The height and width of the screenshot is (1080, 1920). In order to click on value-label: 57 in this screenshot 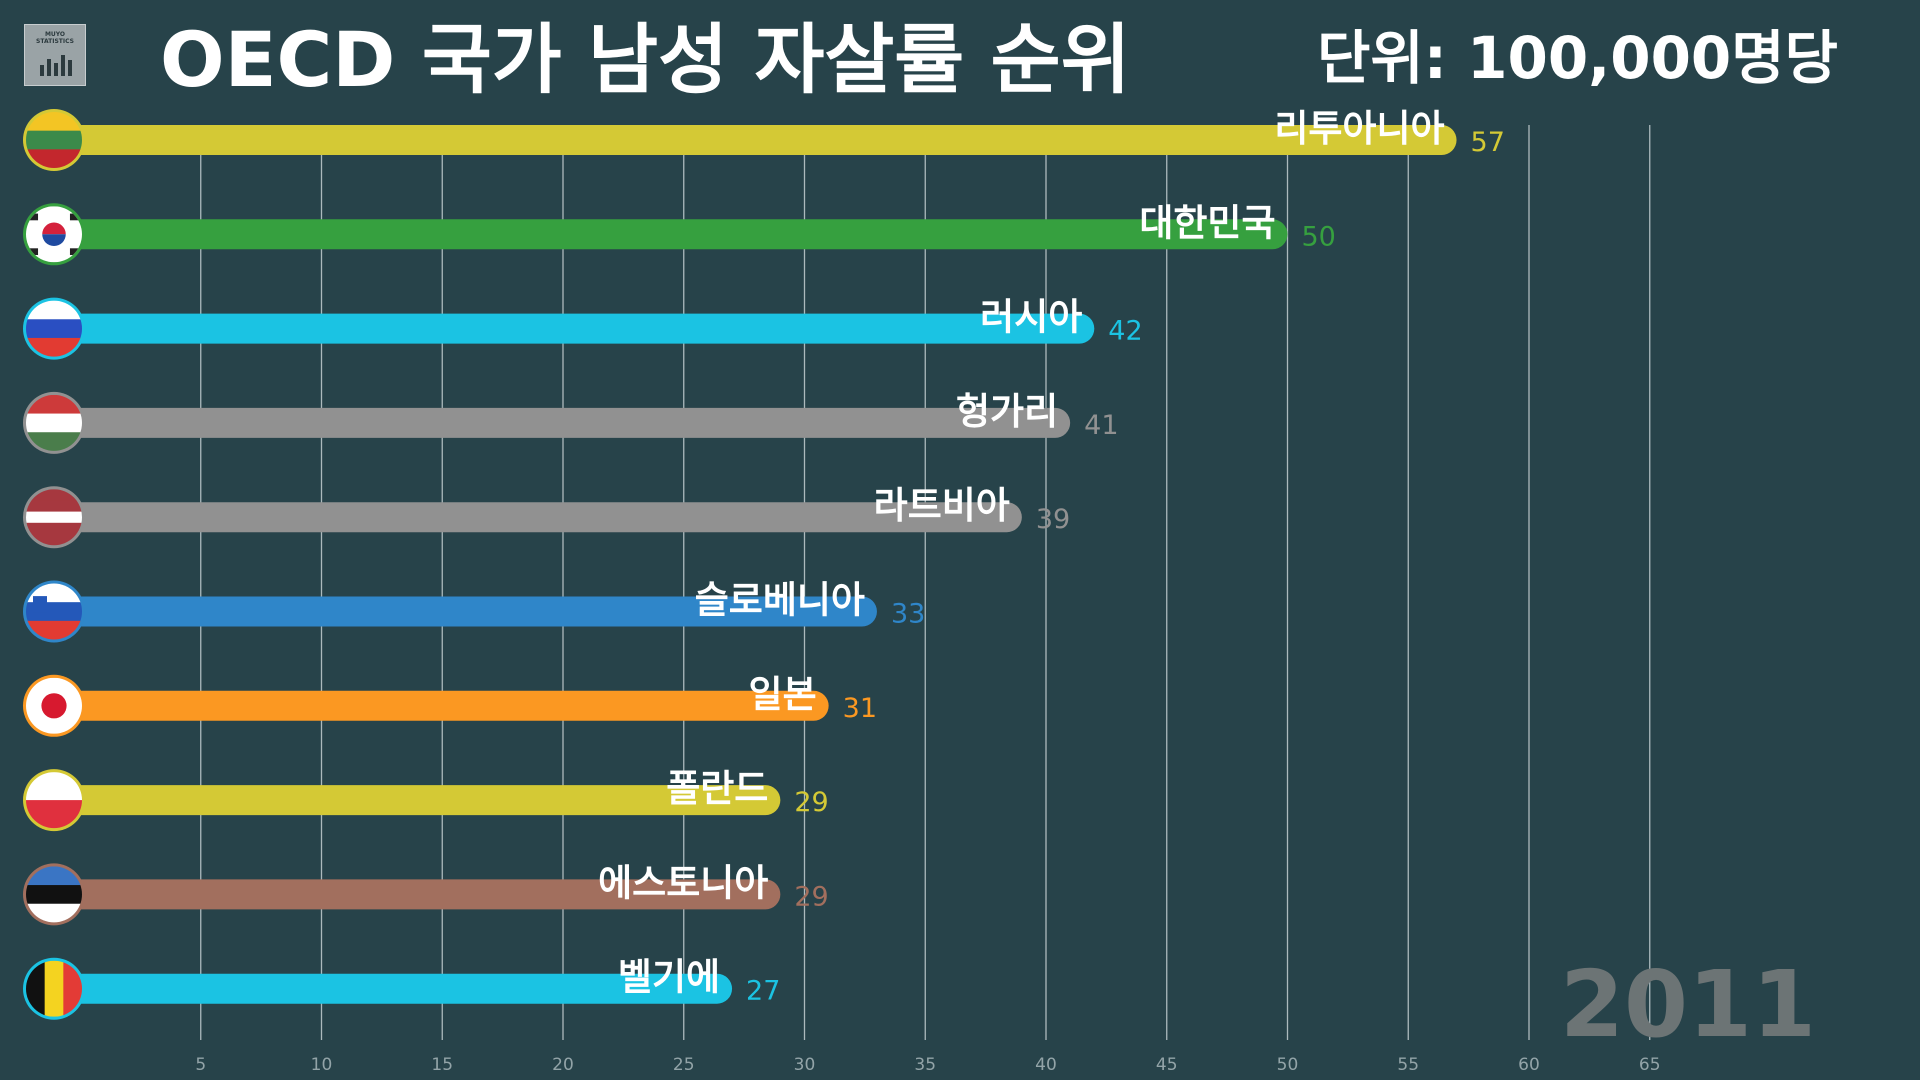, I will do `click(1488, 142)`.